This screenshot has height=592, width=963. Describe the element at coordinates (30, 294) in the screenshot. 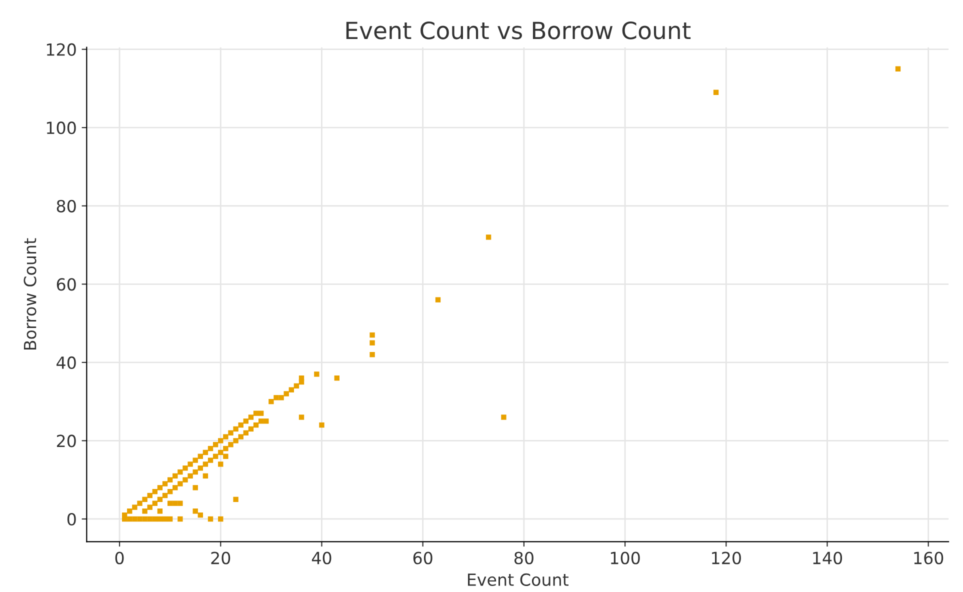

I see `y-axis-title: Borrow Count` at that location.